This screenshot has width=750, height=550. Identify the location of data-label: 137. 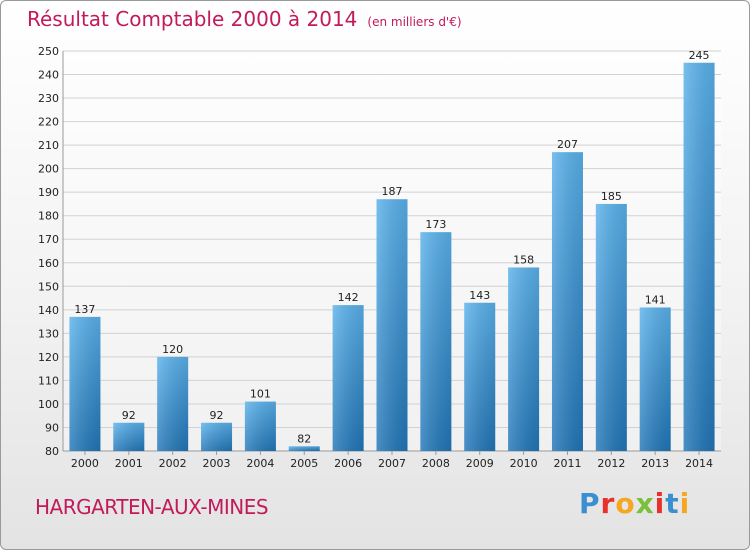
(84, 309).